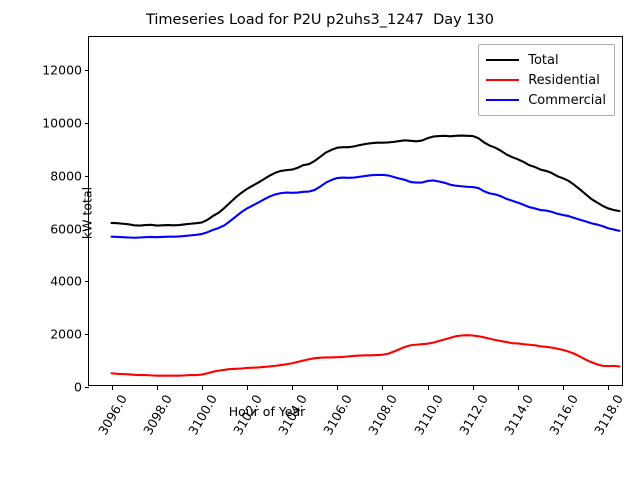 This screenshot has width=640, height=480. What do you see at coordinates (564, 415) in the screenshot?
I see `x-tick-label: 3116.0` at bounding box center [564, 415].